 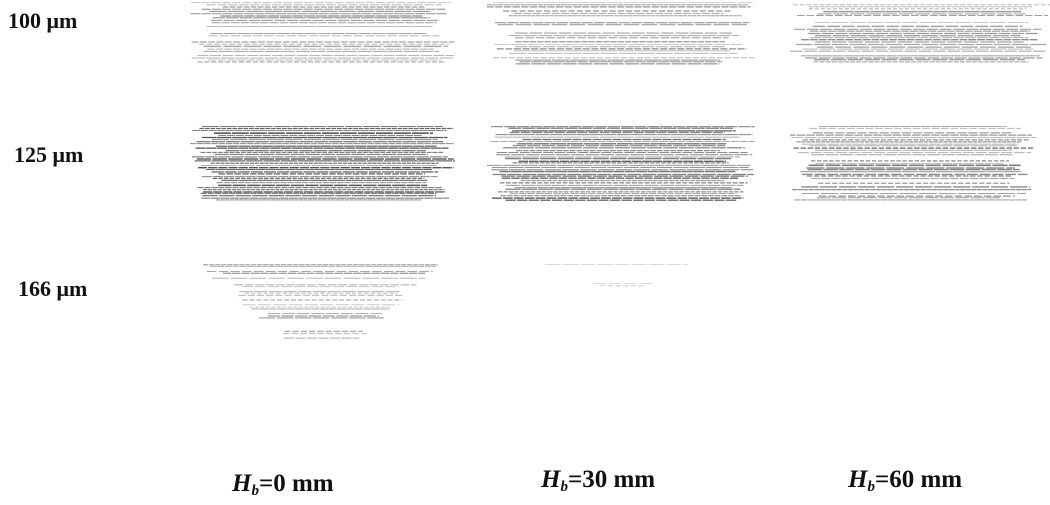 I want to click on row-label-100um: 100 μm, so click(x=43, y=20).